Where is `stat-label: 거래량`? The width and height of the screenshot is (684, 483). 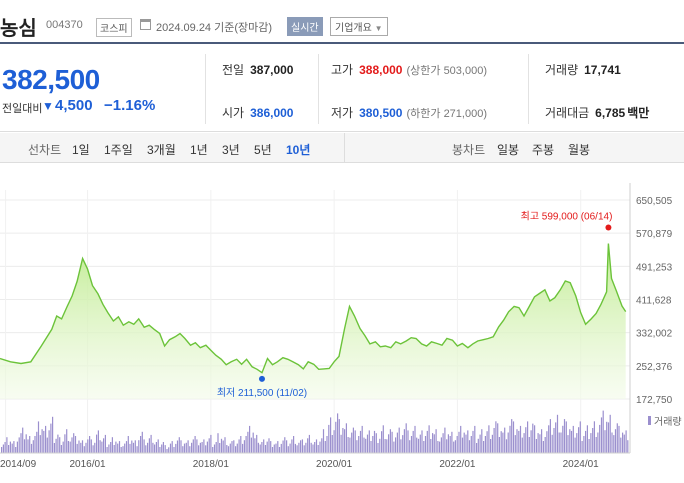
stat-label: 거래량 is located at coordinates (562, 70).